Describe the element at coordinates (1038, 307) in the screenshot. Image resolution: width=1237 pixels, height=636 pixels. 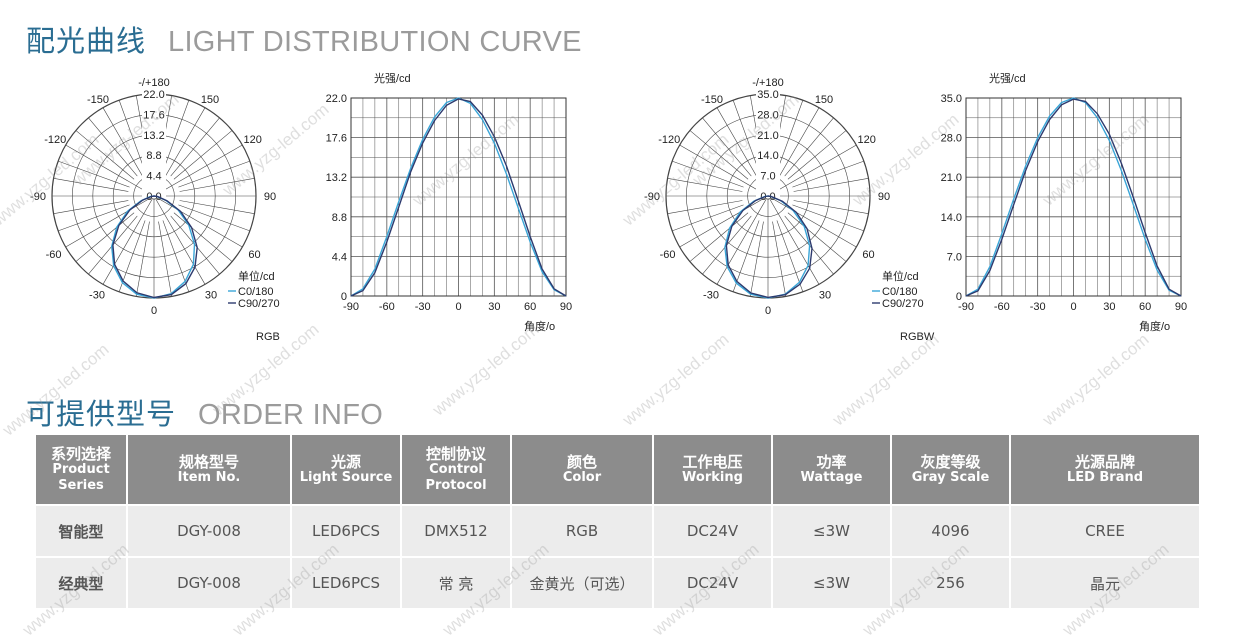
I see `x-tick-label: -30` at that location.